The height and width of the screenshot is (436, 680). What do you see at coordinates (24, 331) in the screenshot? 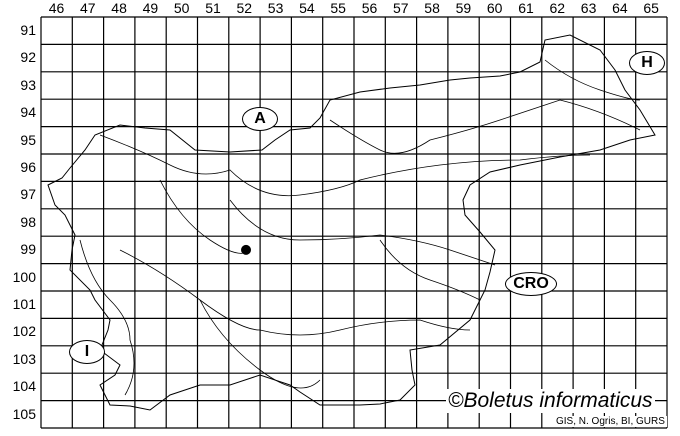
I see `row-label: 102` at bounding box center [24, 331].